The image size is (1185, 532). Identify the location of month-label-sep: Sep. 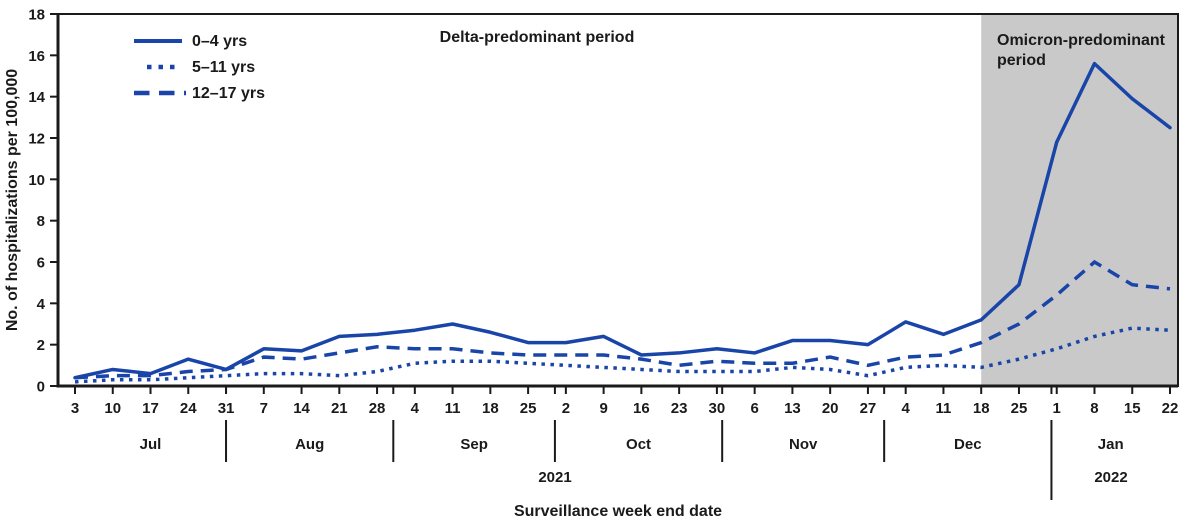
(474, 444).